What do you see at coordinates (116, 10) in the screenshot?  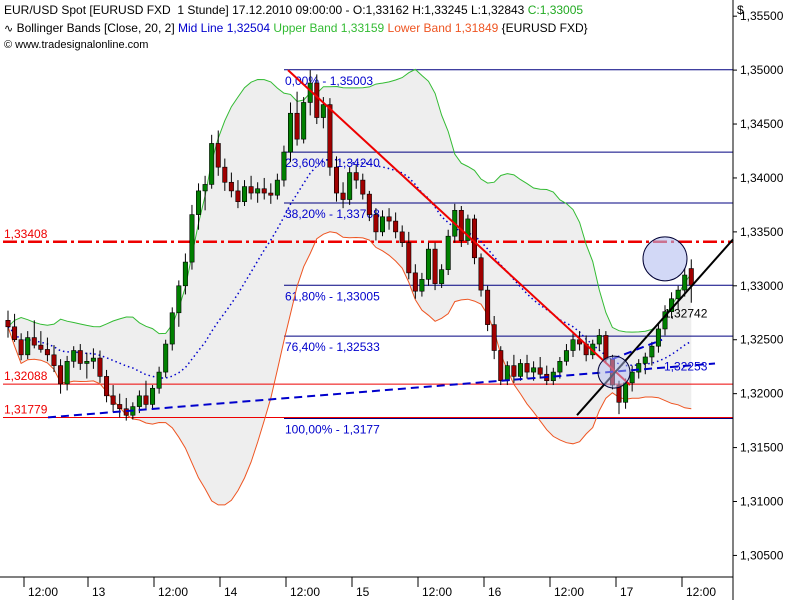 I see `instrument-title: EUR/USD Spot [EURUSD FXD 1 Stunde]` at bounding box center [116, 10].